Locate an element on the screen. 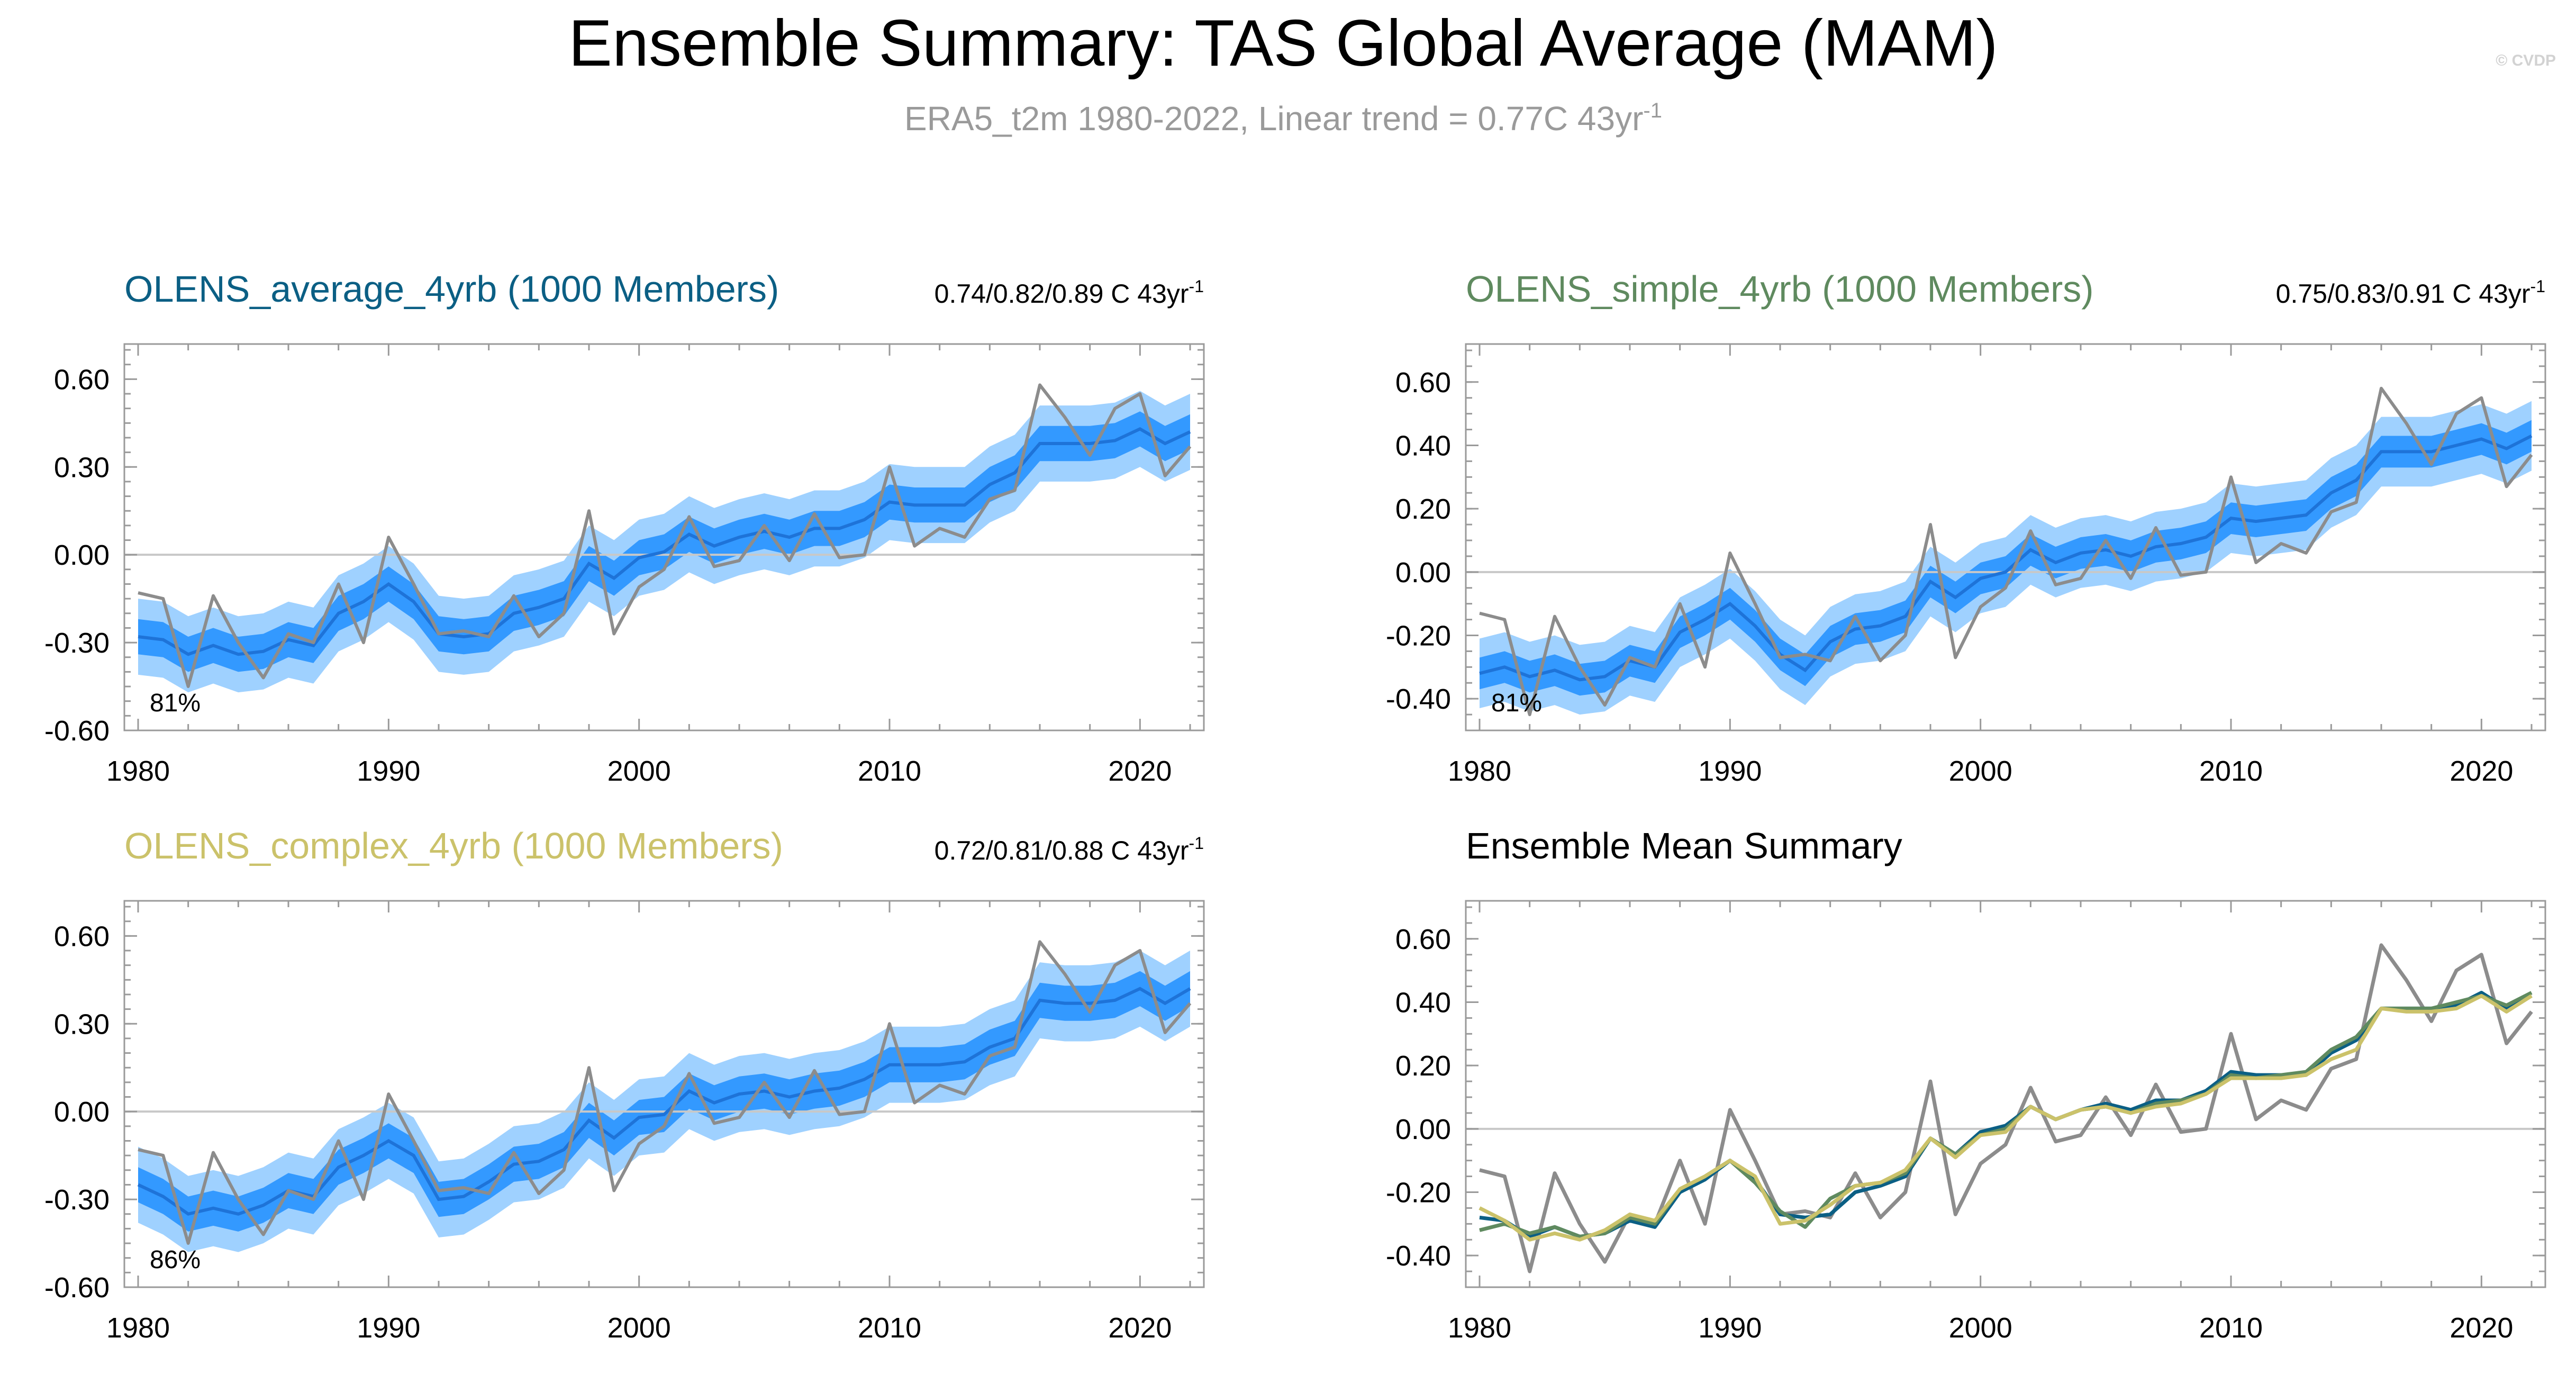 The image size is (2576, 1374). panel-title: OLENS_complex_4yrb (1000 Members) is located at coordinates (453, 845).